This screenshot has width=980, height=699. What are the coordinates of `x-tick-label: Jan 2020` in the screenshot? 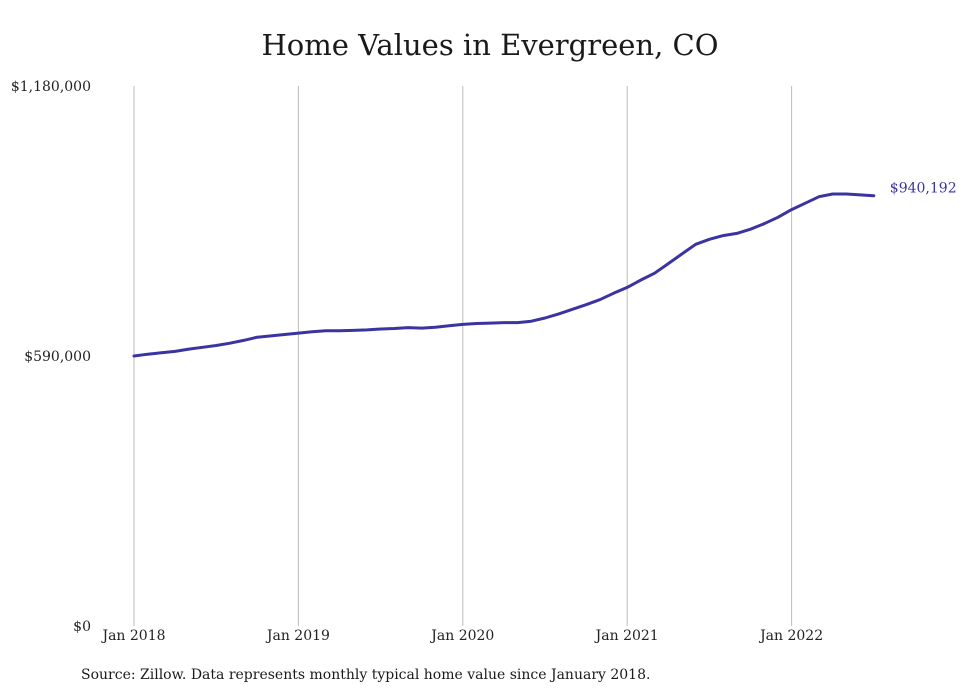 It's located at (461, 636).